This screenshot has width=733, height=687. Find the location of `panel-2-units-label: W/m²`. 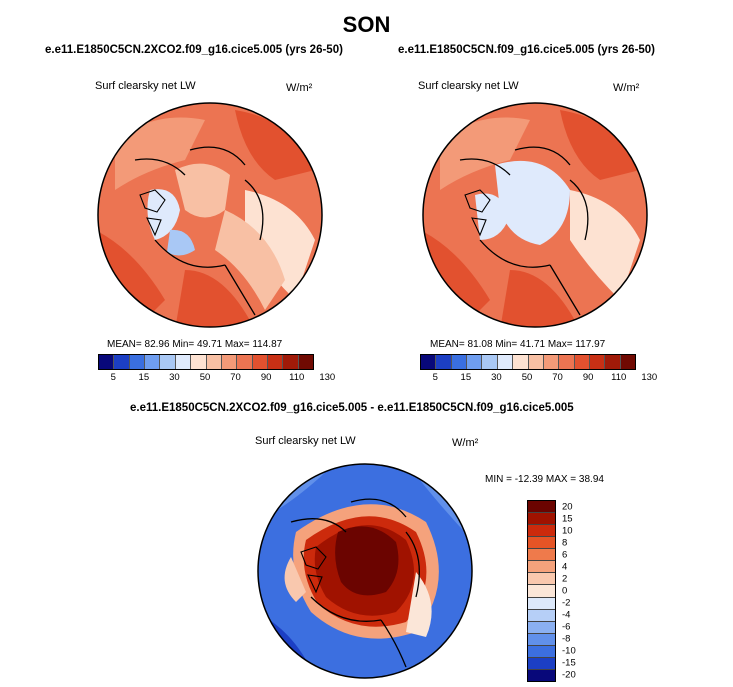

panel-2-units-label: W/m² is located at coordinates (626, 88).